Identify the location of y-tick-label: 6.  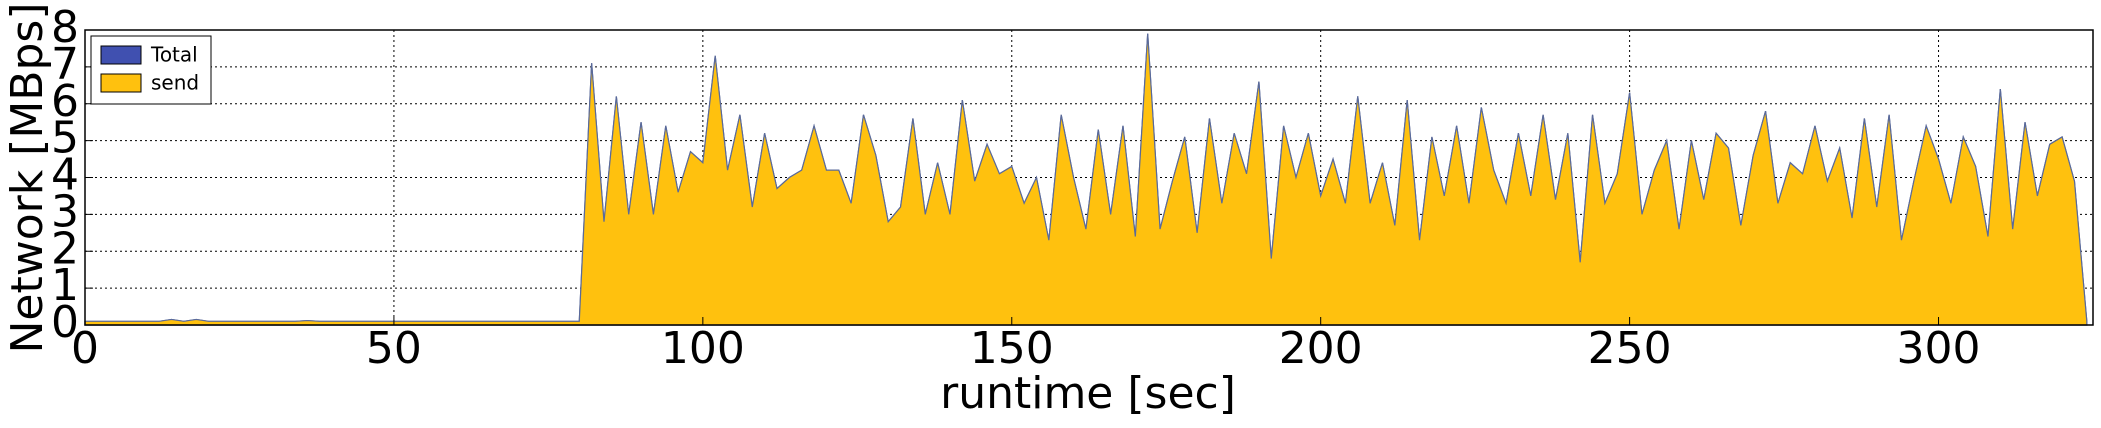
(65, 101).